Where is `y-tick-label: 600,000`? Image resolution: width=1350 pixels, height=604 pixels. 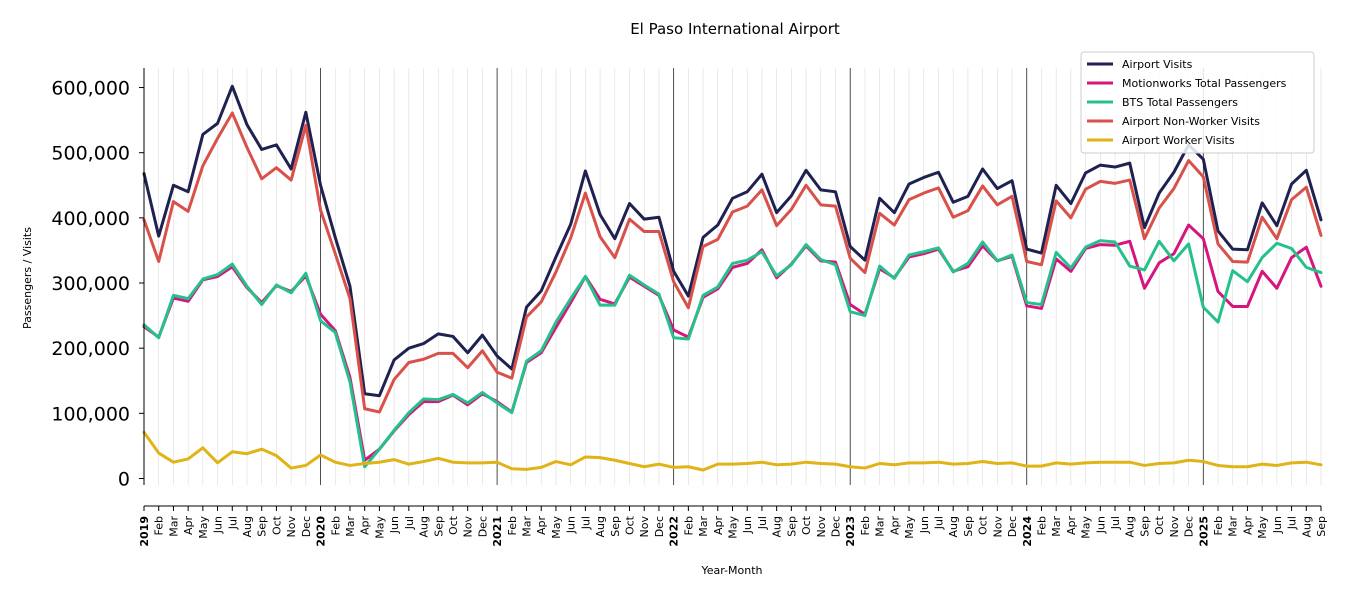 y-tick-label: 600,000 is located at coordinates (90, 89).